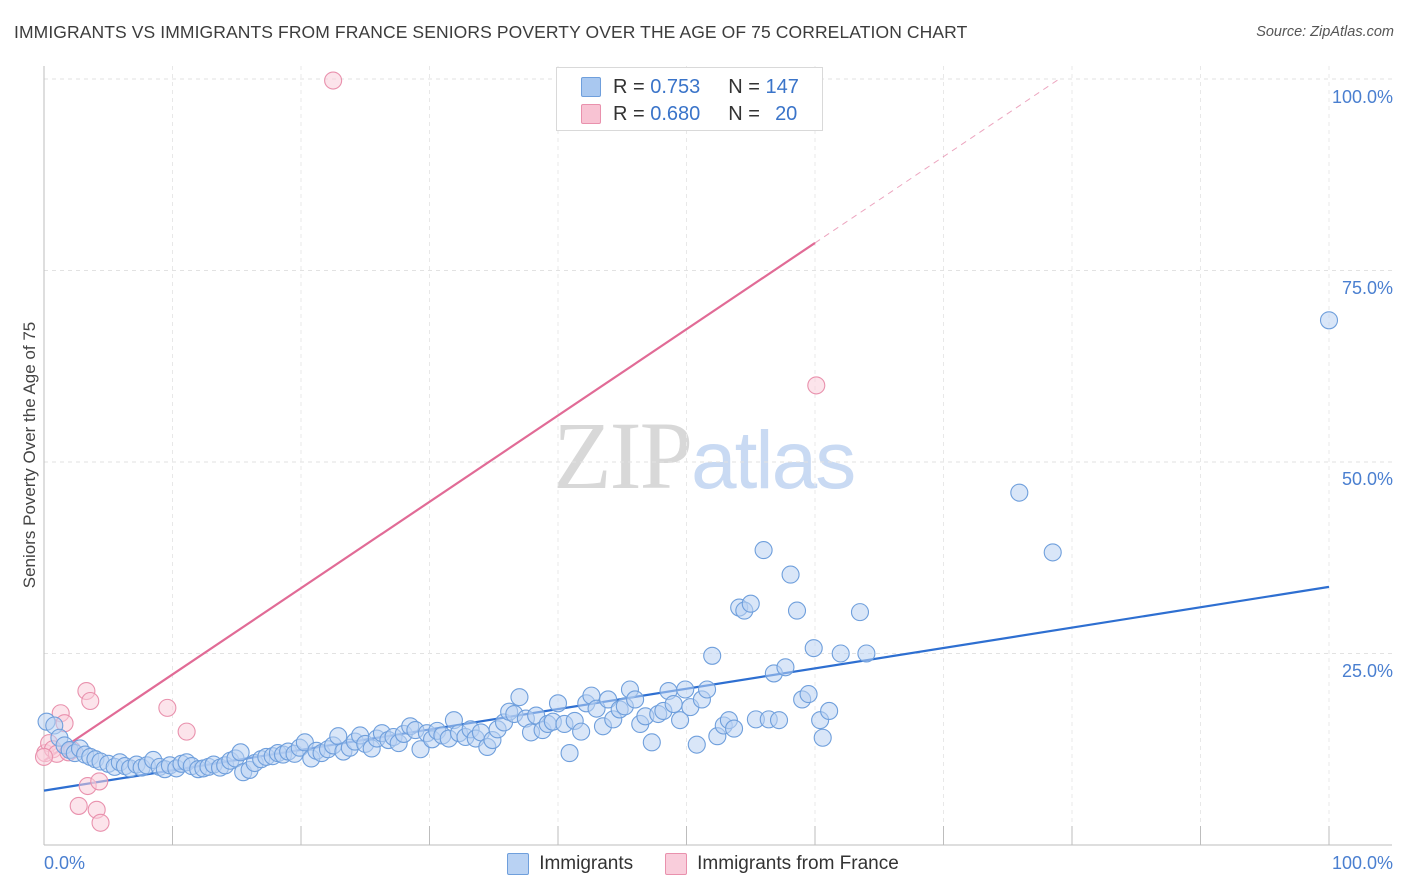 This screenshot has width=1406, height=892. What do you see at coordinates (675, 113) in the screenshot?
I see `legend-r-value: 0.680` at bounding box center [675, 113].